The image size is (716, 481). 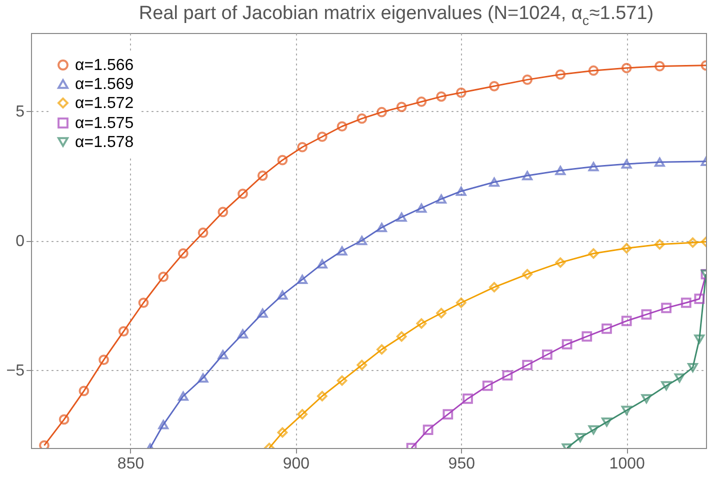 I want to click on legend-label: α=1.578, so click(x=104, y=142).